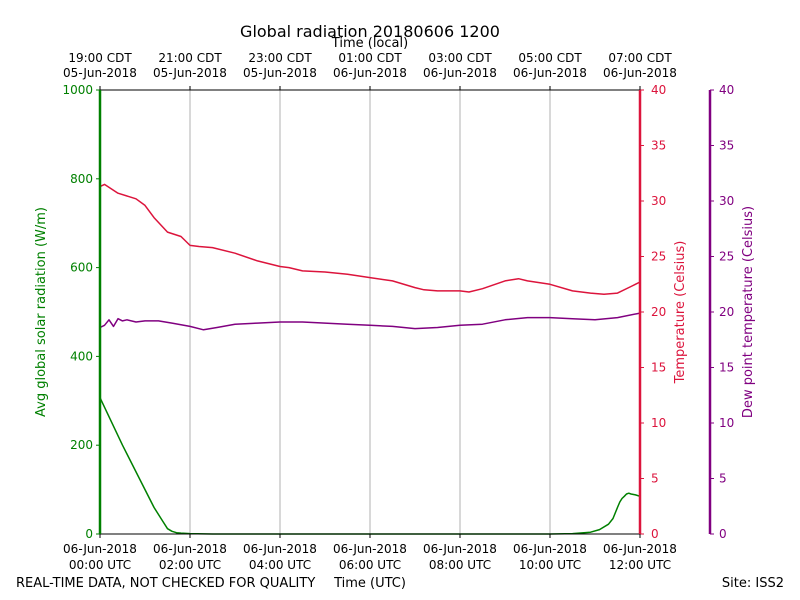 This screenshot has width=800, height=600. I want to click on bottom-tick-time-4: 08:00 UTC, so click(460, 565).